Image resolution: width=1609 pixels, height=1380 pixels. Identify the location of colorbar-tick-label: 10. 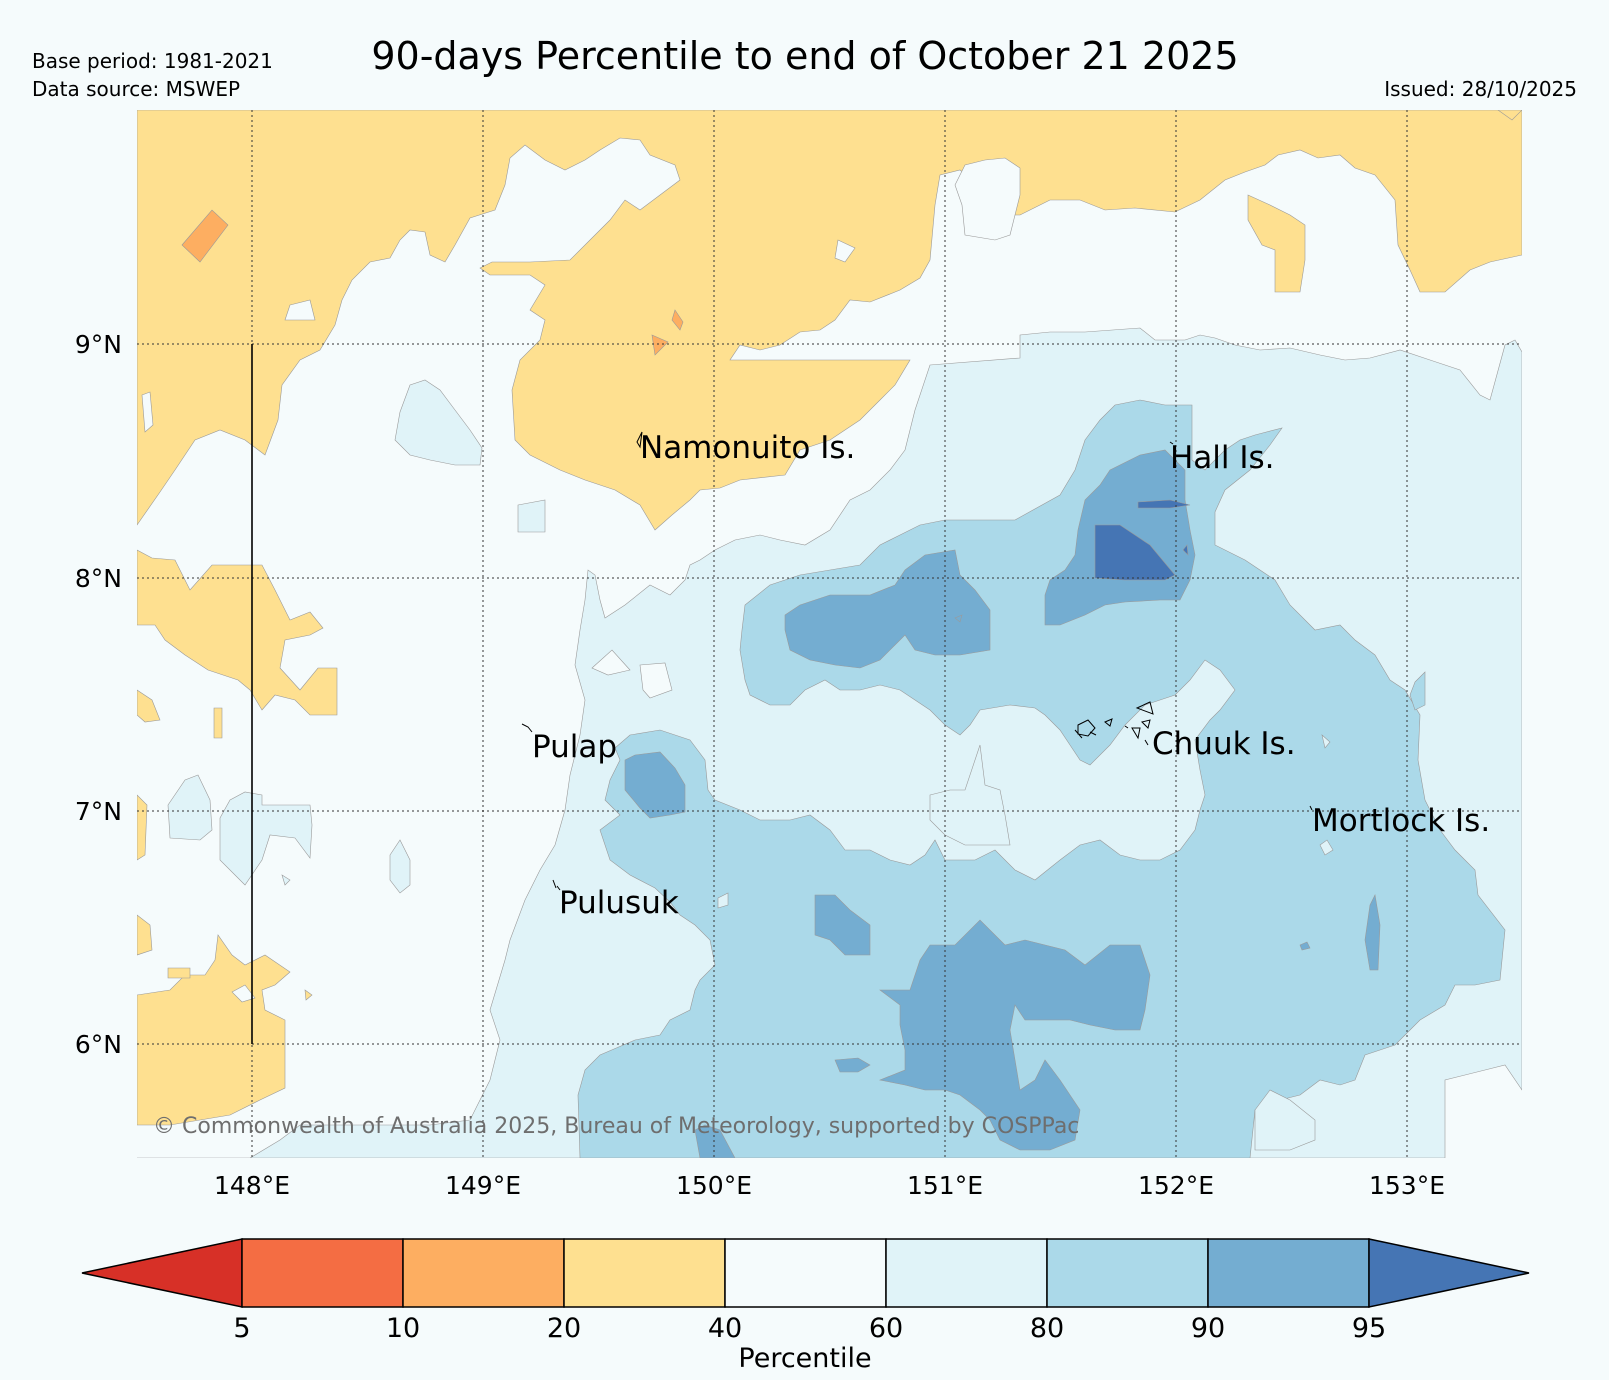
(403, 1328).